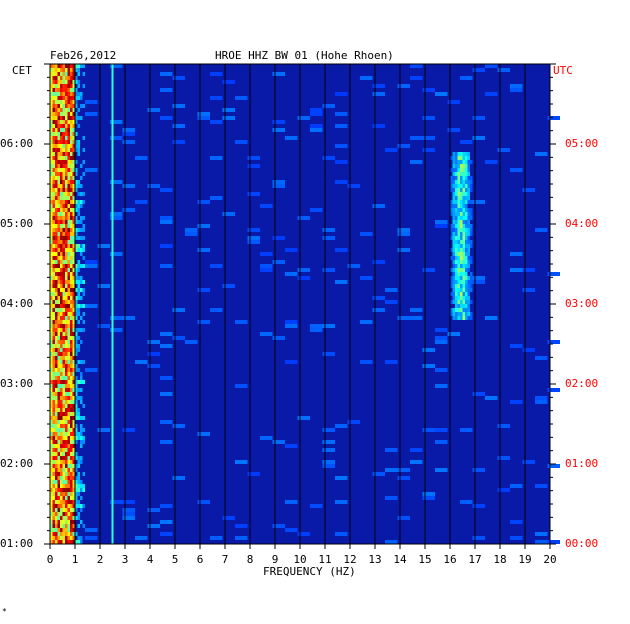 This screenshot has width=630, height=624. What do you see at coordinates (275, 559) in the screenshot?
I see `frequency-tick-label: 9` at bounding box center [275, 559].